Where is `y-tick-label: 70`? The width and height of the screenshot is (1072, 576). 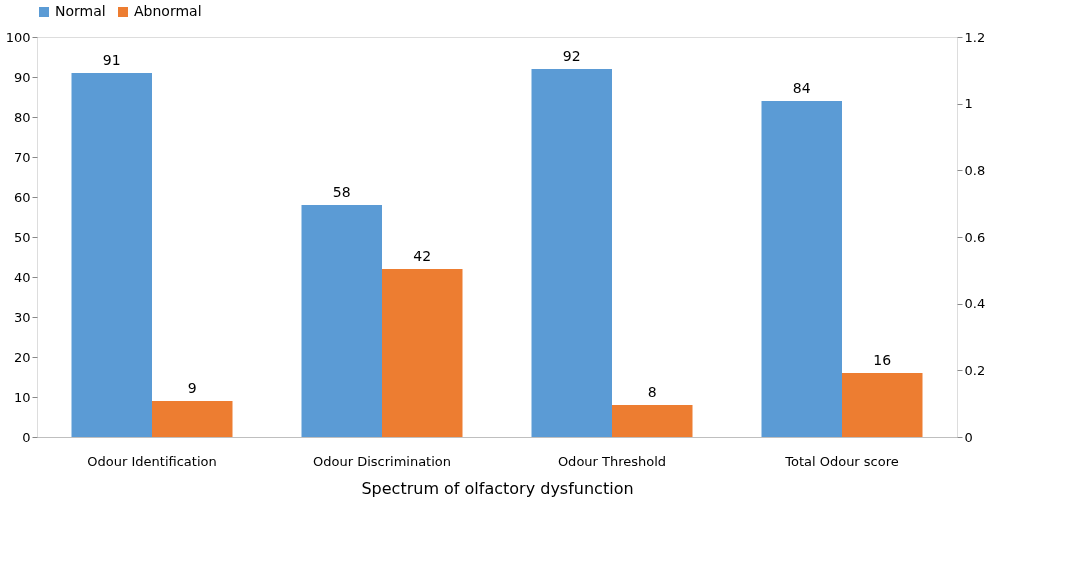
y-tick-label: 70 is located at coordinates (22, 157).